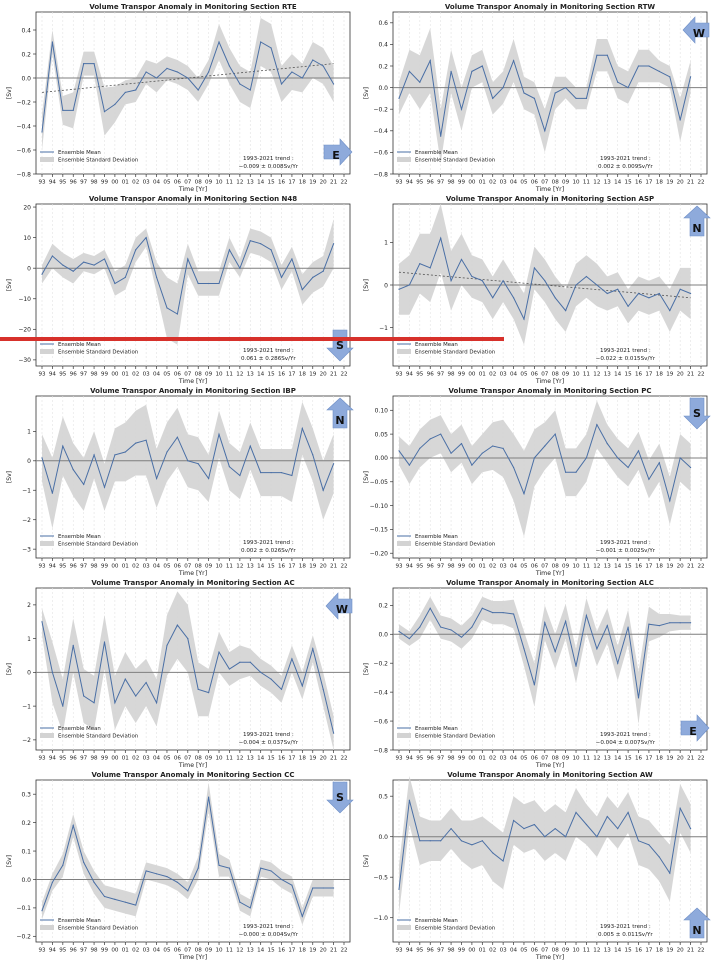 This screenshot has height=961, width=714. Describe the element at coordinates (29, 605) in the screenshot. I see `y-tick-label: 2` at that location.